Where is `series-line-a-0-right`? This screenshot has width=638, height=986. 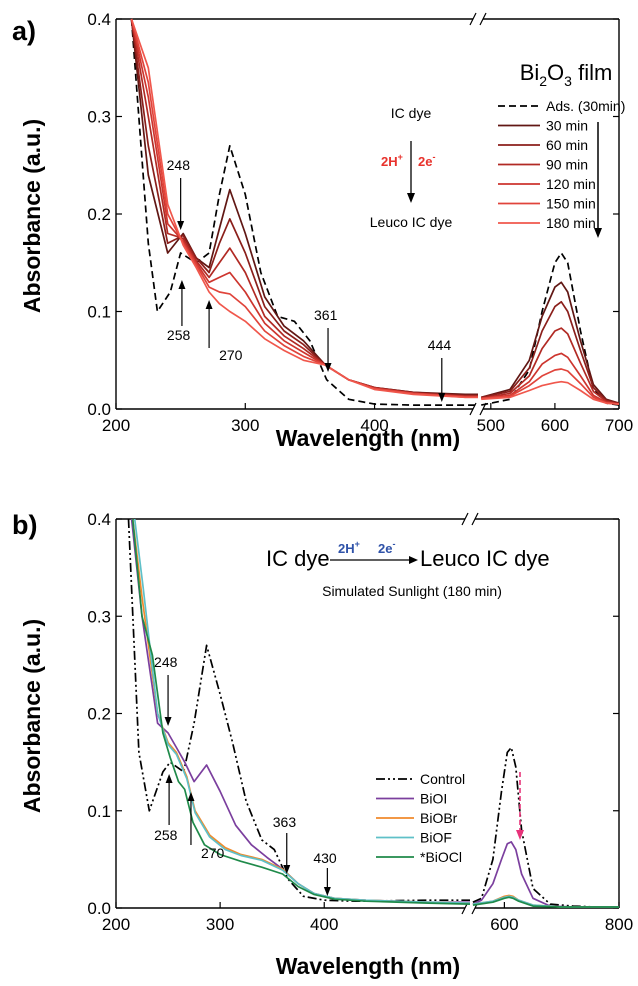
series-line-a-0-right is located at coordinates (550, 329).